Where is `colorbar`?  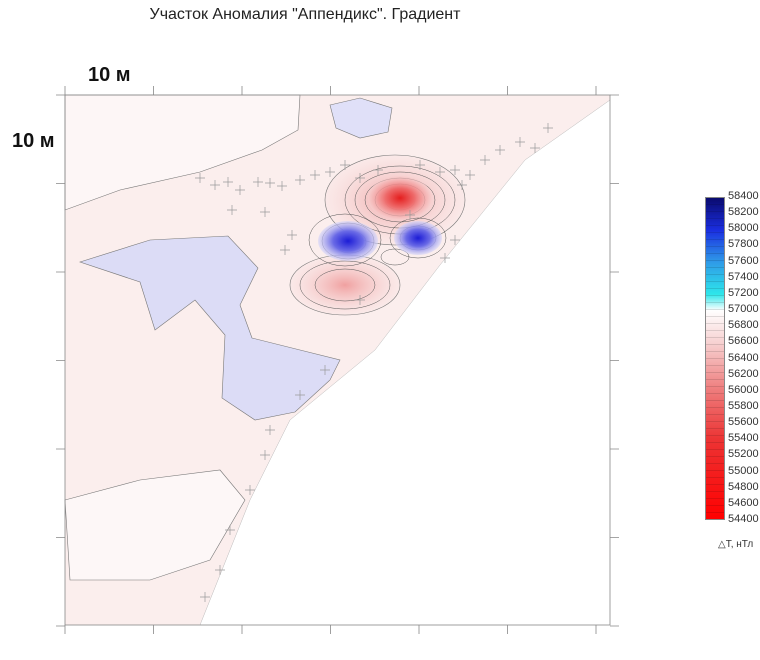
colorbar is located at coordinates (715, 358).